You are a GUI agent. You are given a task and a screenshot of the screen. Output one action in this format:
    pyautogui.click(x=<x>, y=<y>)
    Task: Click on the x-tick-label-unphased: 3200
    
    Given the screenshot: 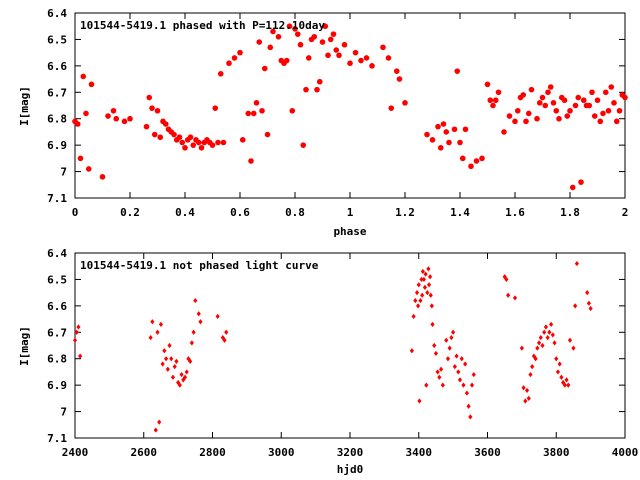 What is the action you would take?
    pyautogui.click(x=350, y=452)
    